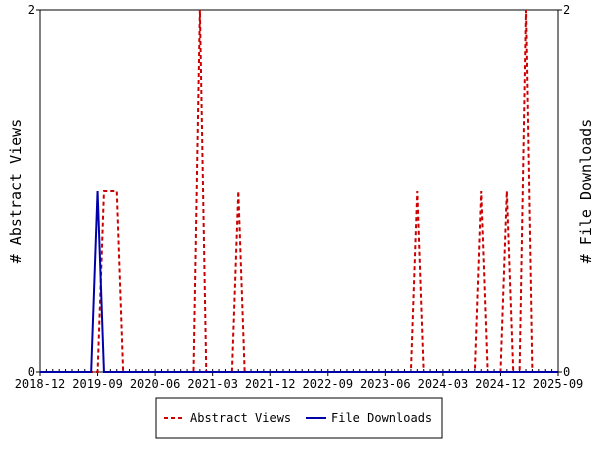  What do you see at coordinates (500, 384) in the screenshot?
I see `x-tick-label: 2024-12` at bounding box center [500, 384].